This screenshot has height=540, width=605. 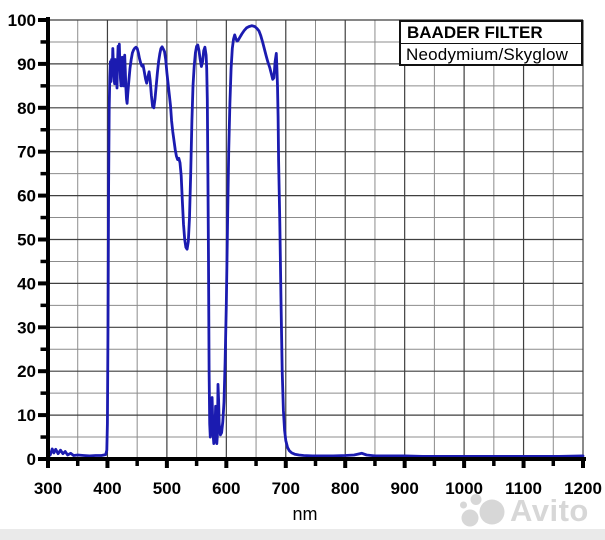 I want to click on x-tick-label: 1000, so click(x=464, y=488).